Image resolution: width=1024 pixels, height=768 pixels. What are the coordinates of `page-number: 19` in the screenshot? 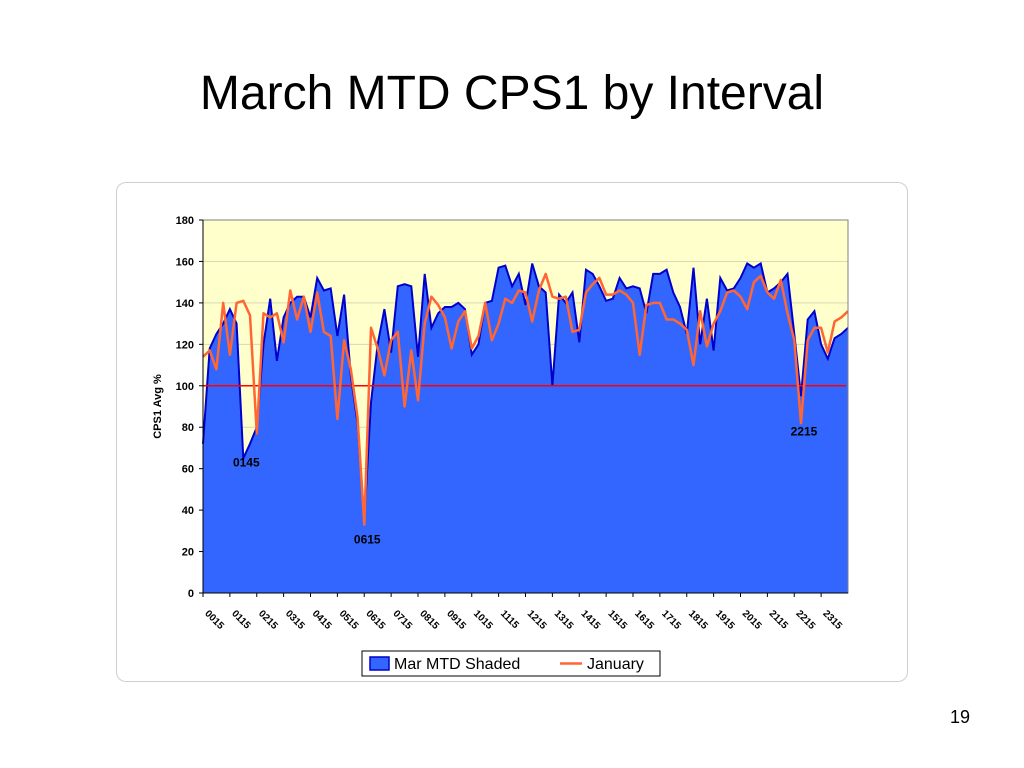 It's located at (959, 717).